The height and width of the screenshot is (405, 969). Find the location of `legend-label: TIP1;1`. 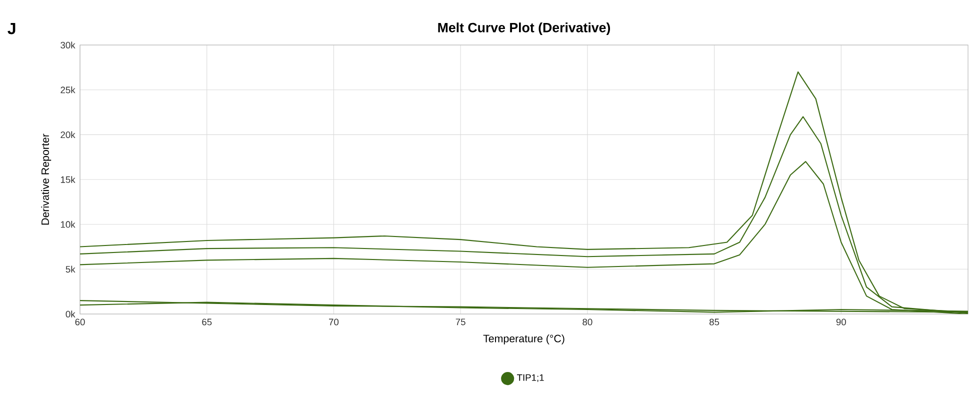

legend-label: TIP1;1 is located at coordinates (530, 378).